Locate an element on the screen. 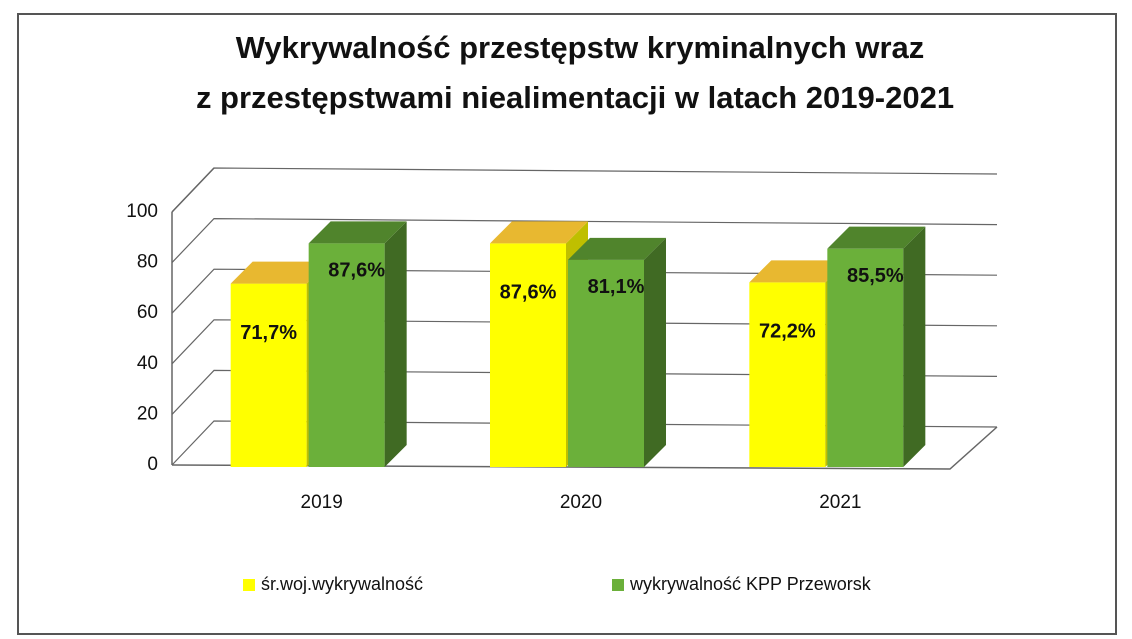 Image resolution: width=1132 pixels, height=639 pixels. y-tick-label: 100 is located at coordinates (142, 211).